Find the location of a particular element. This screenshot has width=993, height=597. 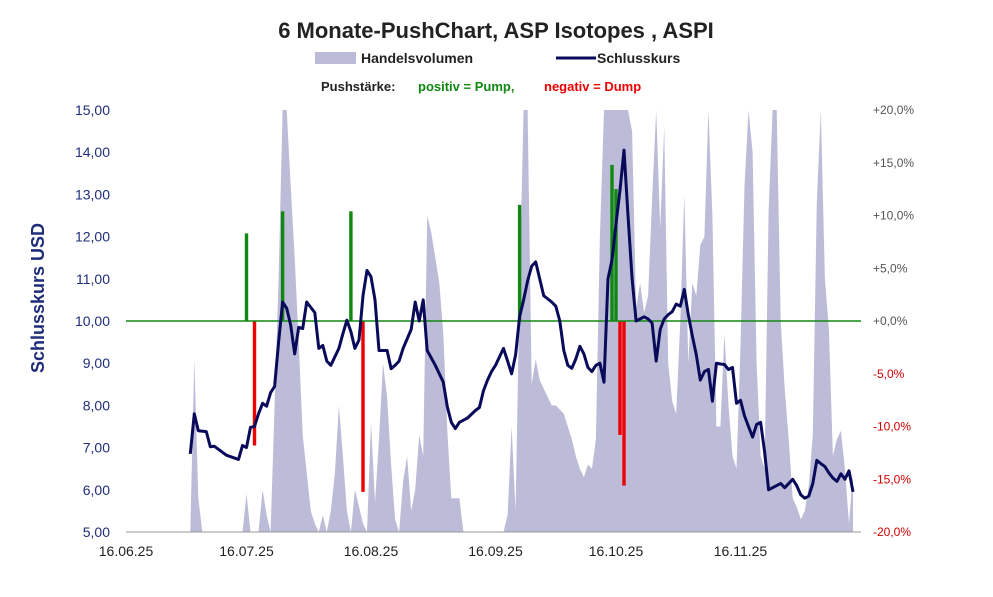

right-tick-label: +5,0% is located at coordinates (890, 268).